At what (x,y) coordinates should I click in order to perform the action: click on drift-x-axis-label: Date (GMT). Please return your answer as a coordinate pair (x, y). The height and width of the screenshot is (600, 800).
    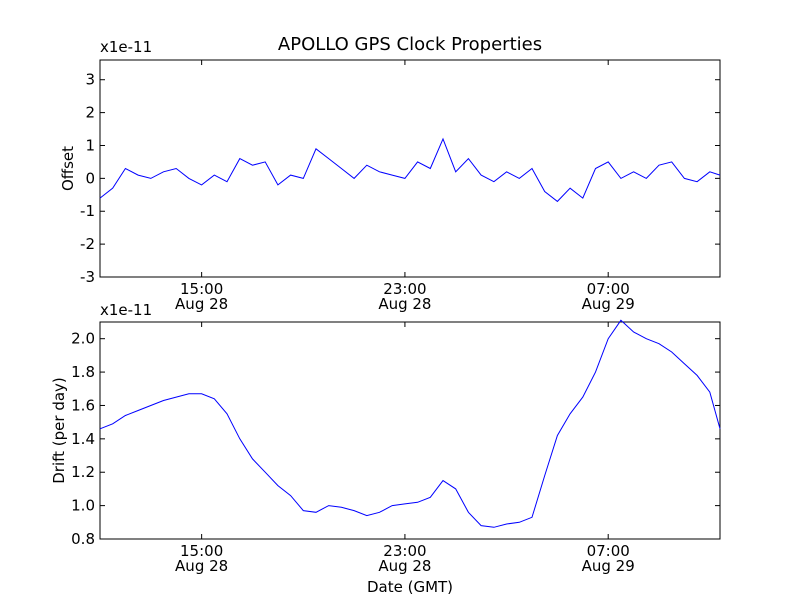
    Looking at the image, I should click on (410, 587).